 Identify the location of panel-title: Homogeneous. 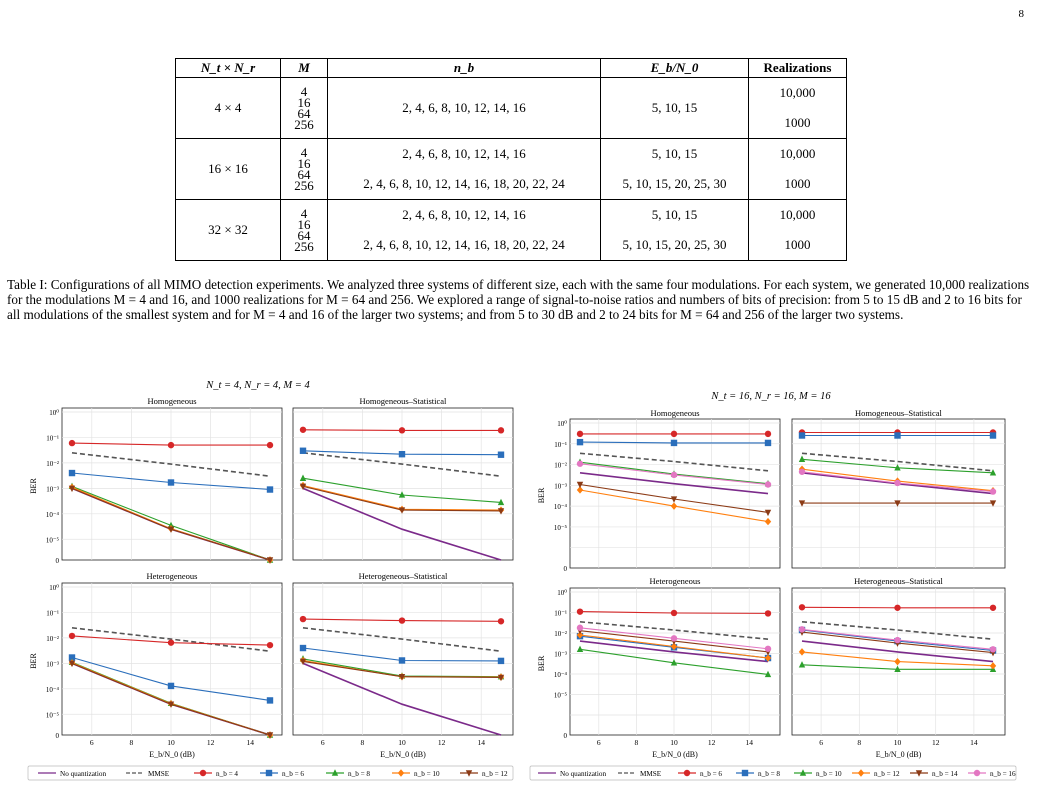
(171, 401).